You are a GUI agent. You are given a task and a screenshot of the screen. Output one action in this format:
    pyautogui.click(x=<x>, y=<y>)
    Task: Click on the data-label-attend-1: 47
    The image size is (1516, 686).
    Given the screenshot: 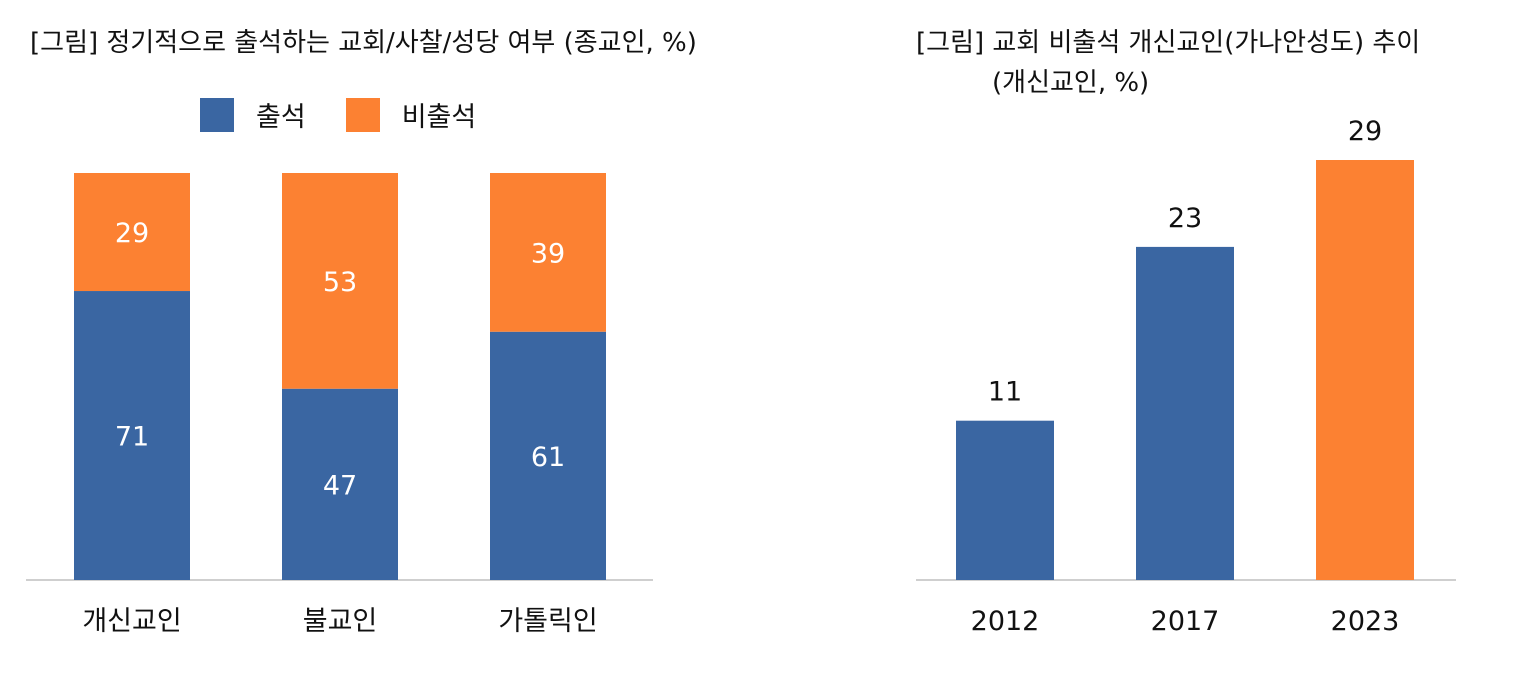 What is the action you would take?
    pyautogui.click(x=340, y=485)
    